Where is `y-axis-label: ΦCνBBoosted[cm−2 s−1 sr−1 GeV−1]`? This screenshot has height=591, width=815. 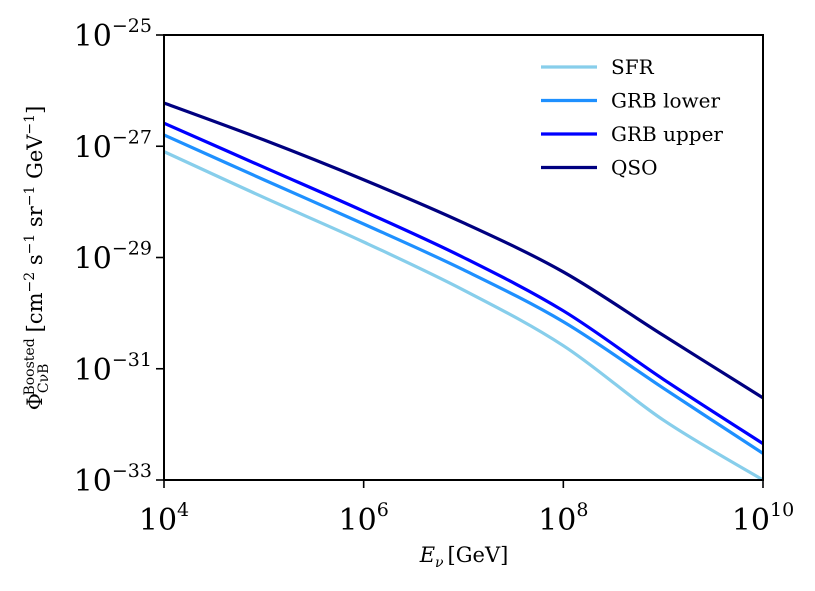 y-axis-label: ΦCνBBoosted[cm−2 s−1 sr−1 GeV−1] is located at coordinates (37, 258).